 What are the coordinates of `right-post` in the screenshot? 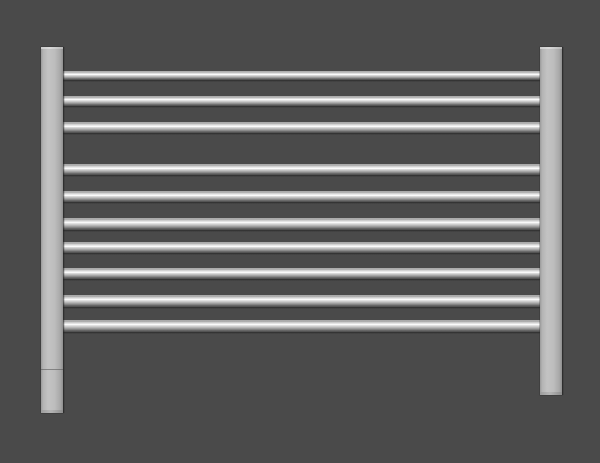 It's located at (552, 221).